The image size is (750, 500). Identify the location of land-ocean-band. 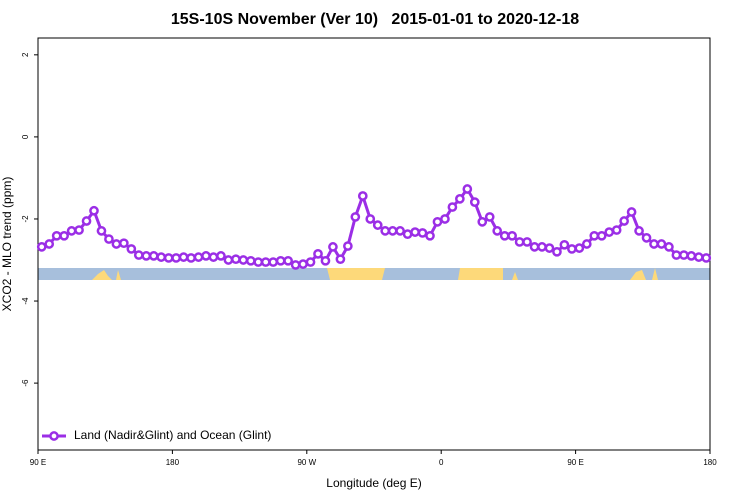
(374, 274).